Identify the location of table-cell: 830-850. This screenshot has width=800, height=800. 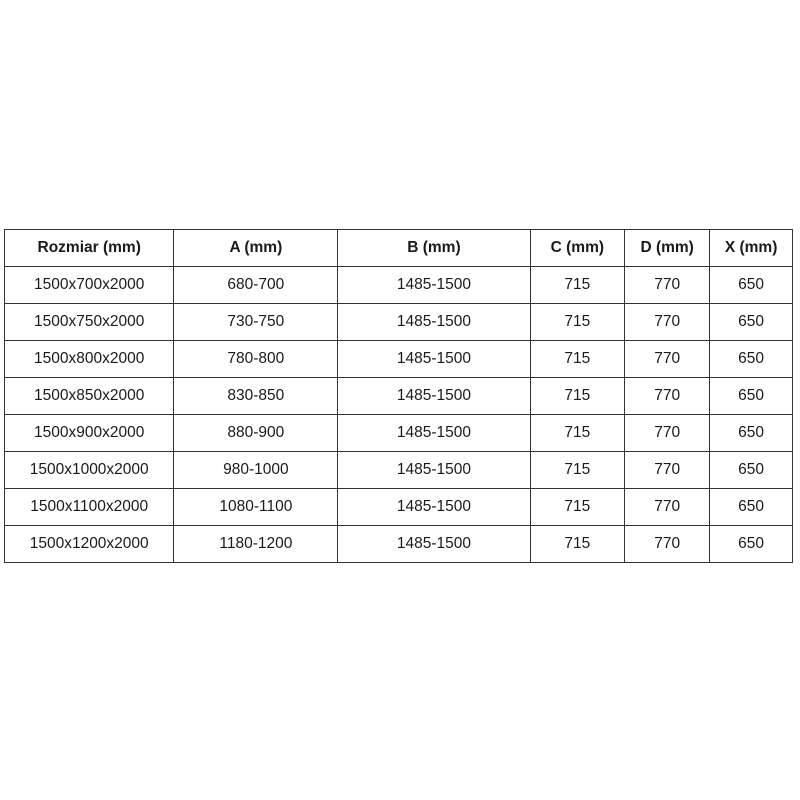
(256, 396).